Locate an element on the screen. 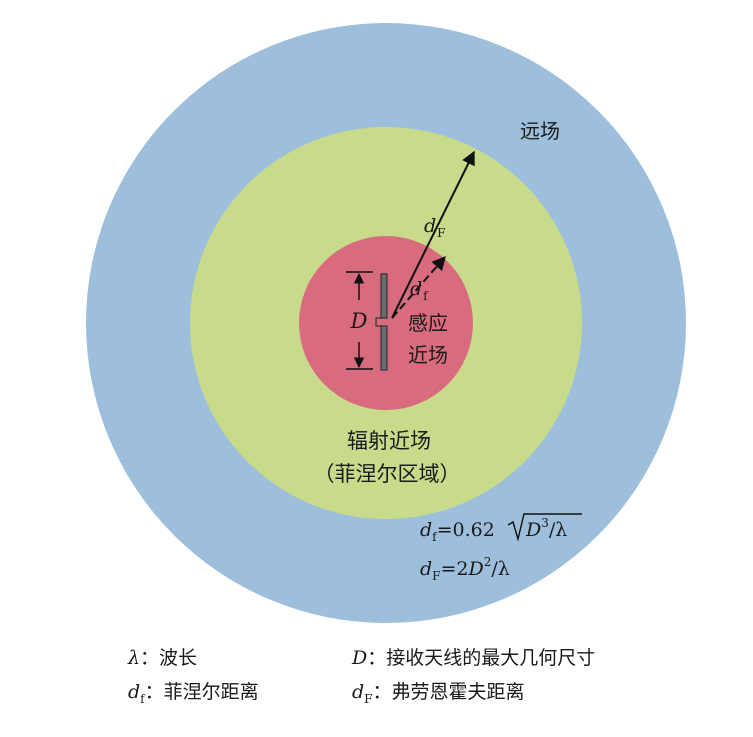 Image resolution: width=753 pixels, height=737 pixels. square-root-sign is located at coordinates (544, 527).